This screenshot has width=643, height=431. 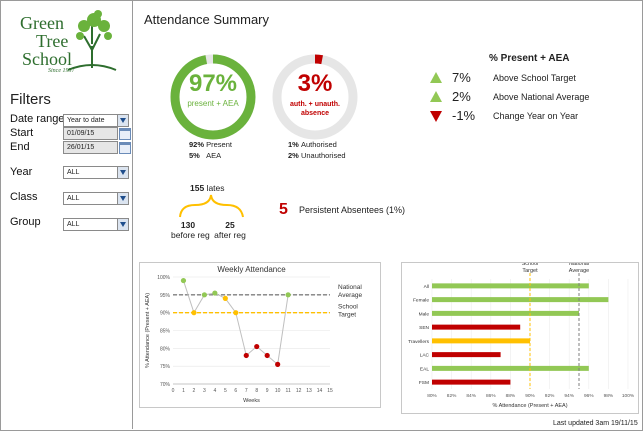 I want to click on absence-gauge, so click(x=315, y=97).